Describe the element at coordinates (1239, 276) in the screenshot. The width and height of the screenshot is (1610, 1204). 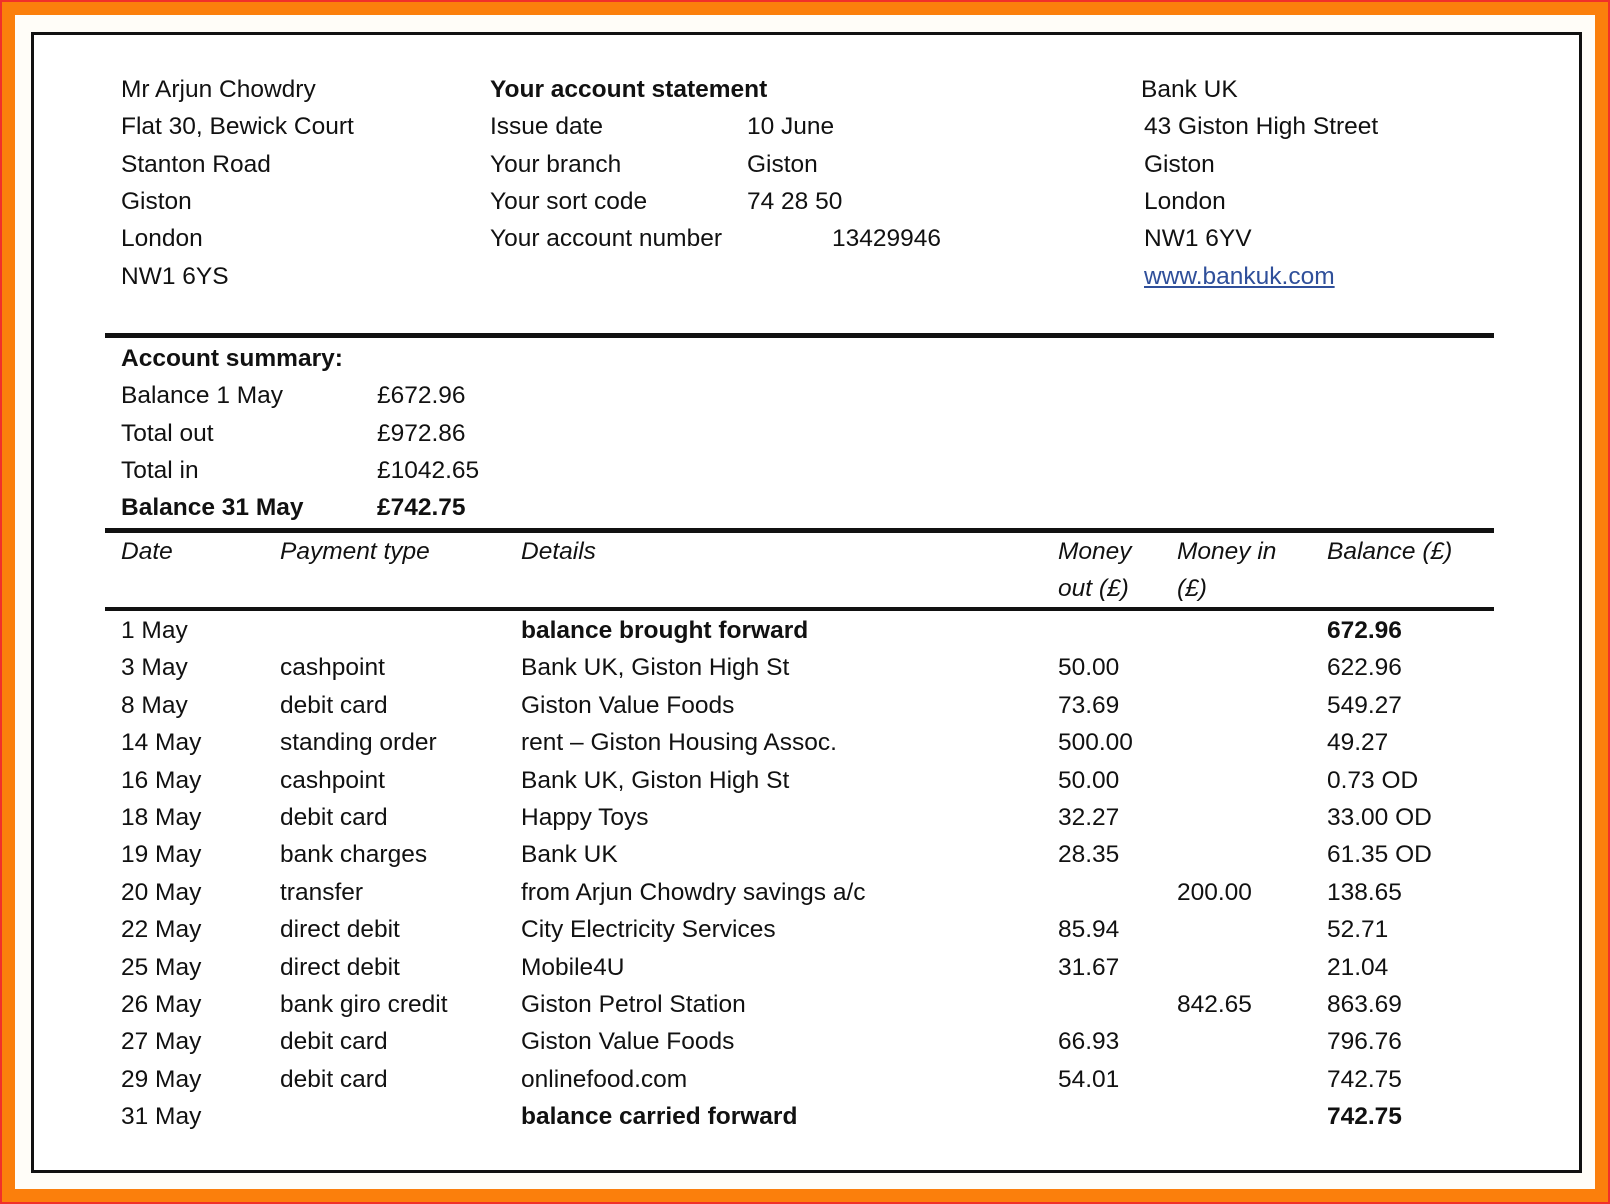
I see `bank-website-link: www.bankuk.com` at that location.